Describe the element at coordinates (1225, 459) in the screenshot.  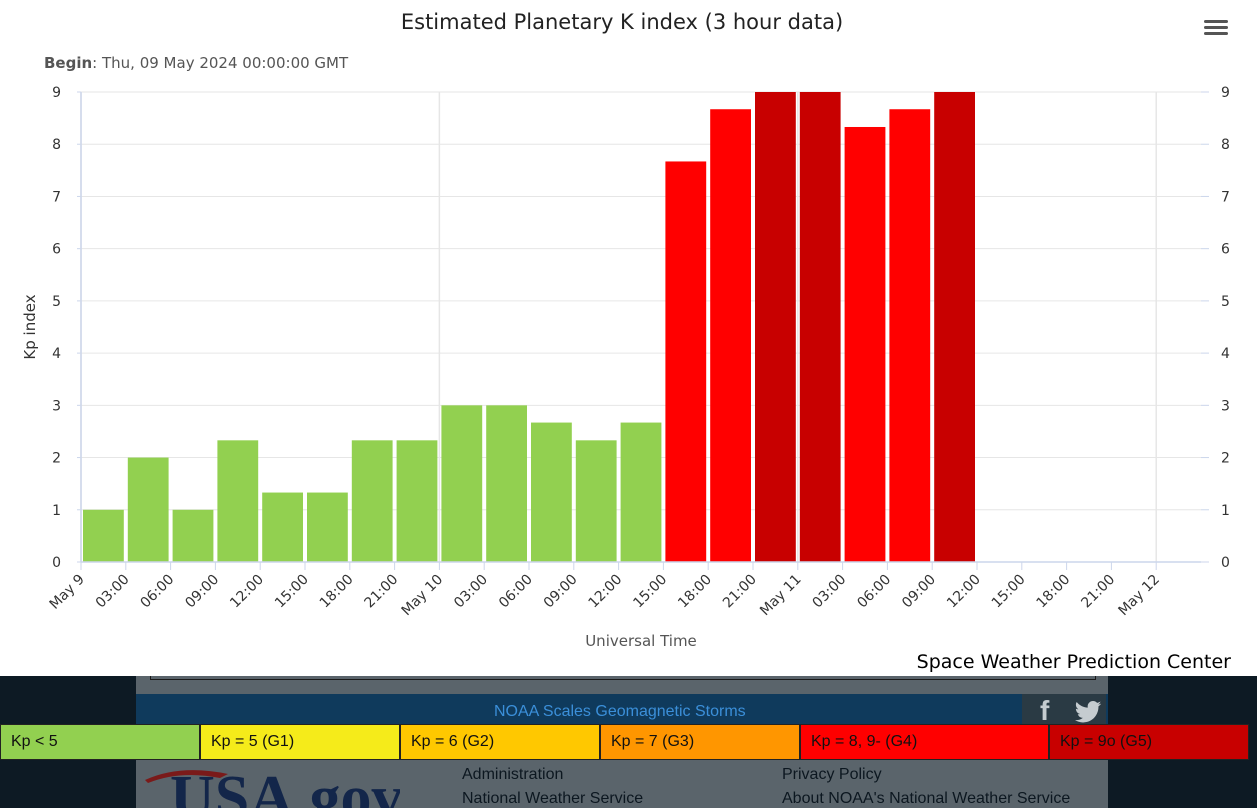
I see `y-tick-label-right: 2` at that location.